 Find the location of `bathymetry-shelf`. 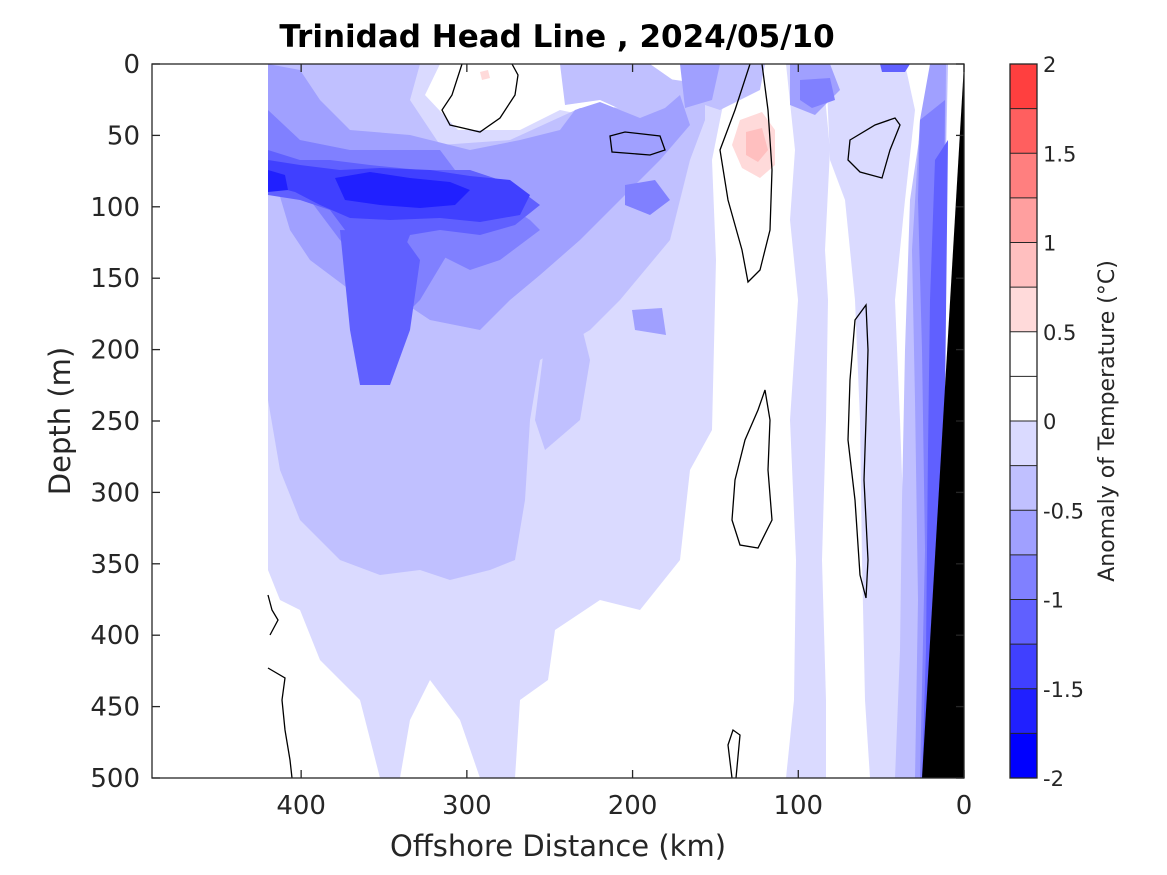

bathymetry-shelf is located at coordinates (943, 421).